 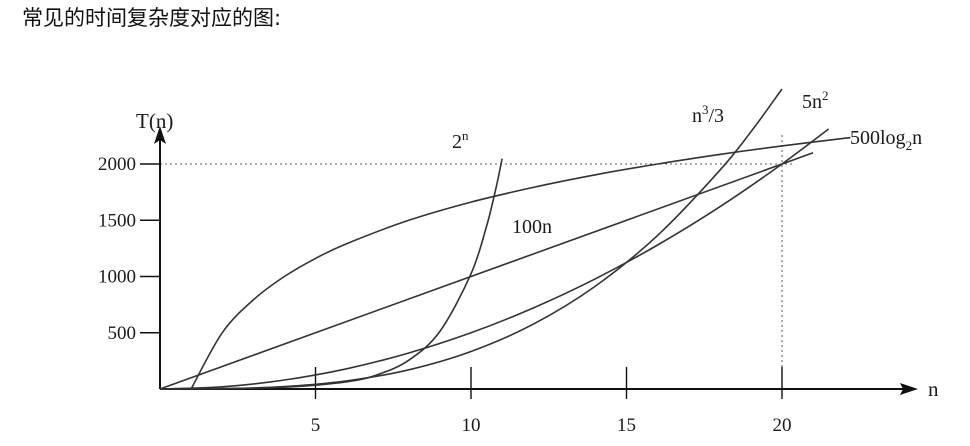 What do you see at coordinates (532, 227) in the screenshot?
I see `series-label-3: 100n` at bounding box center [532, 227].